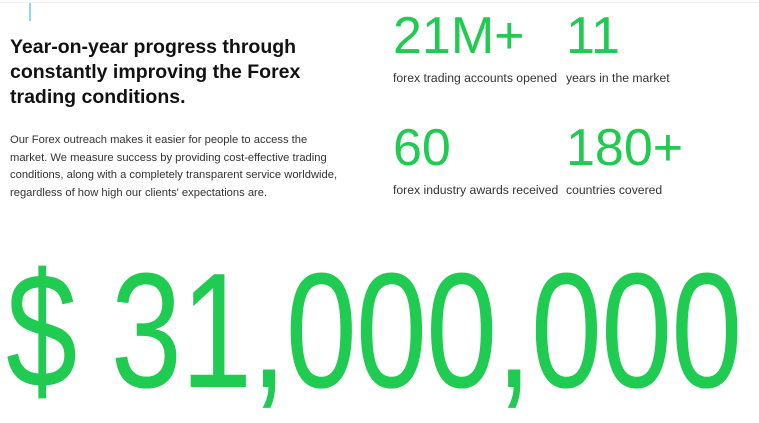  I want to click on stat-years: 11 years in the market, so click(618, 47).